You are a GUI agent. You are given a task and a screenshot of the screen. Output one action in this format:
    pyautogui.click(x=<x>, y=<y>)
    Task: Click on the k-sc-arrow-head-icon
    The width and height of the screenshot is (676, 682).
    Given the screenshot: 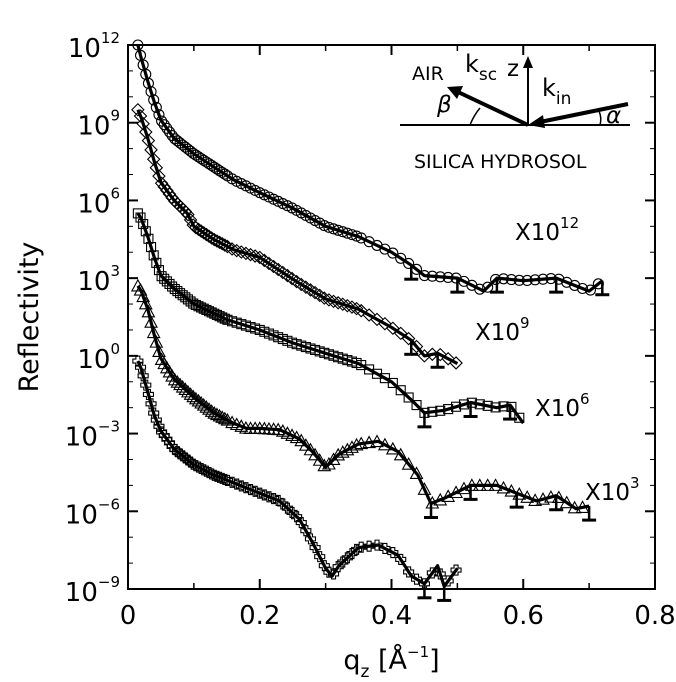 What is the action you would take?
    pyautogui.click(x=455, y=92)
    